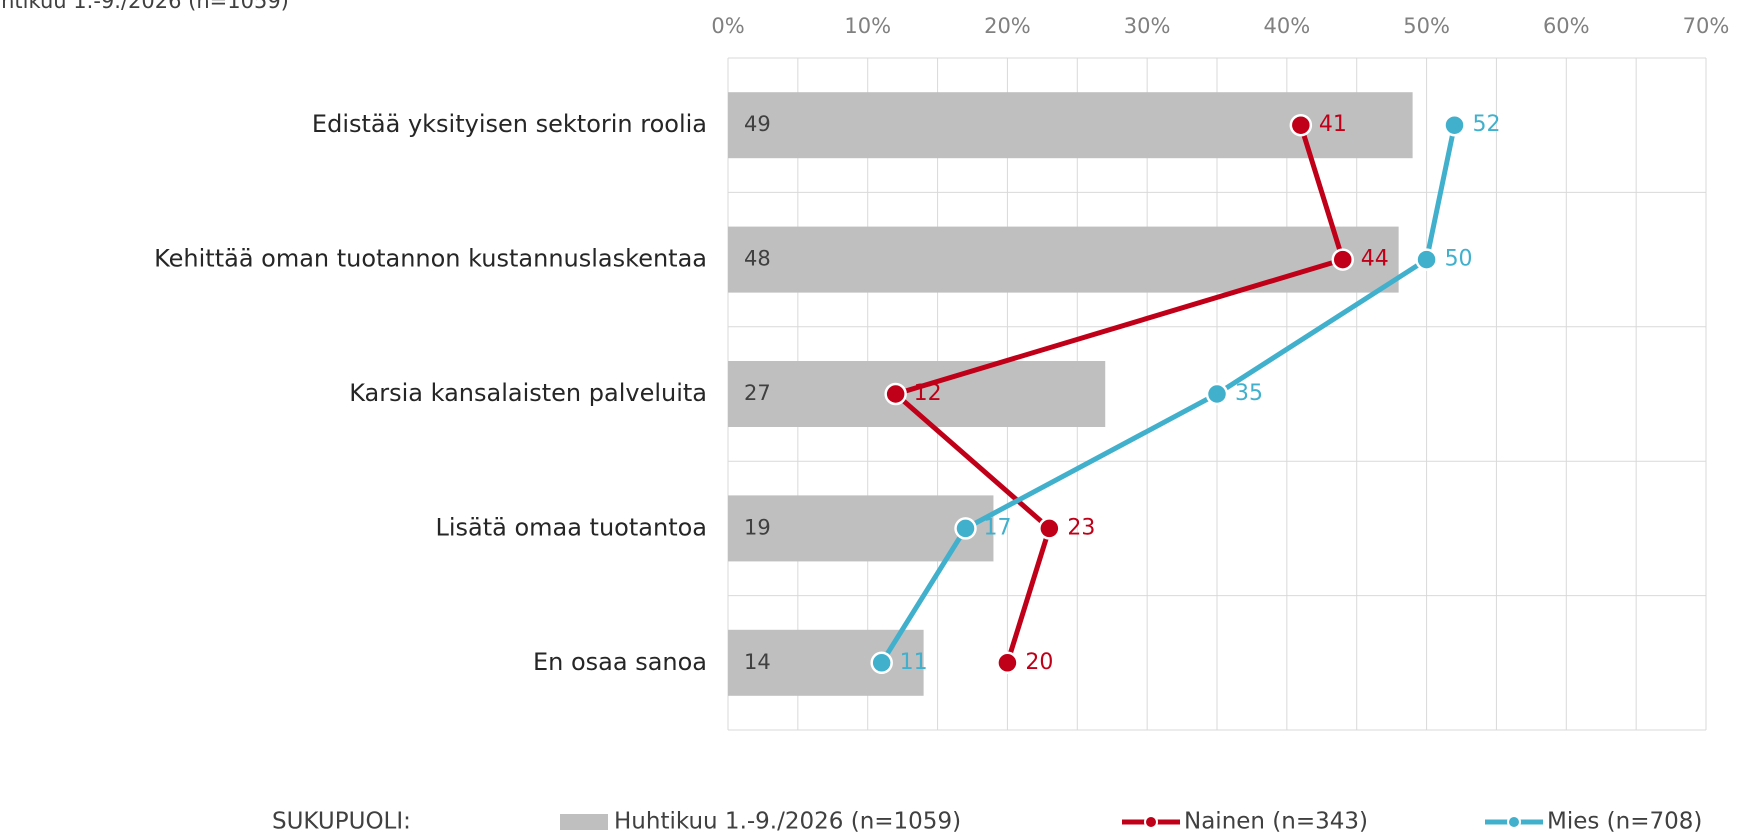 This screenshot has height=835, width=1737. I want to click on bar-value-label: 14, so click(757, 662).